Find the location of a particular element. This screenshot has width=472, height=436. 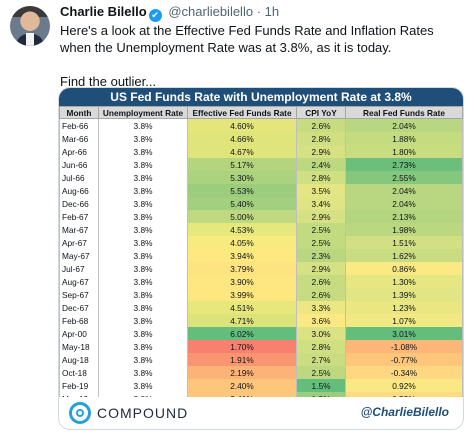

table-cell: 2.19% is located at coordinates (242, 372).